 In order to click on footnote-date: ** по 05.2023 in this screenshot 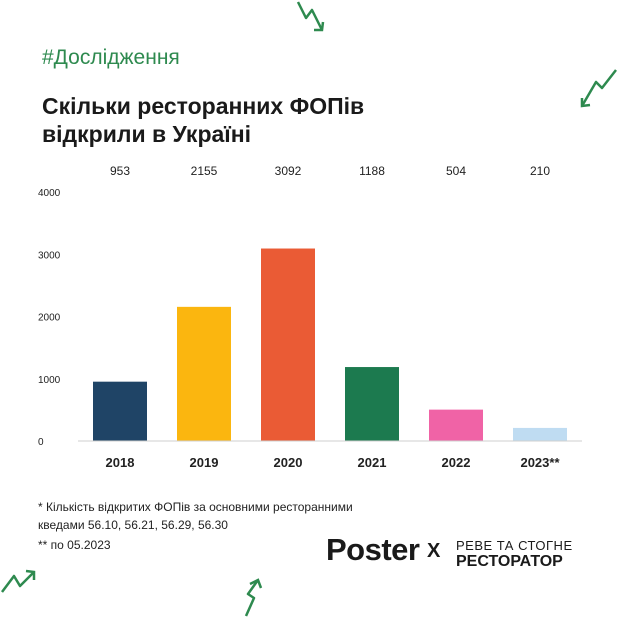, I will do `click(74, 545)`.